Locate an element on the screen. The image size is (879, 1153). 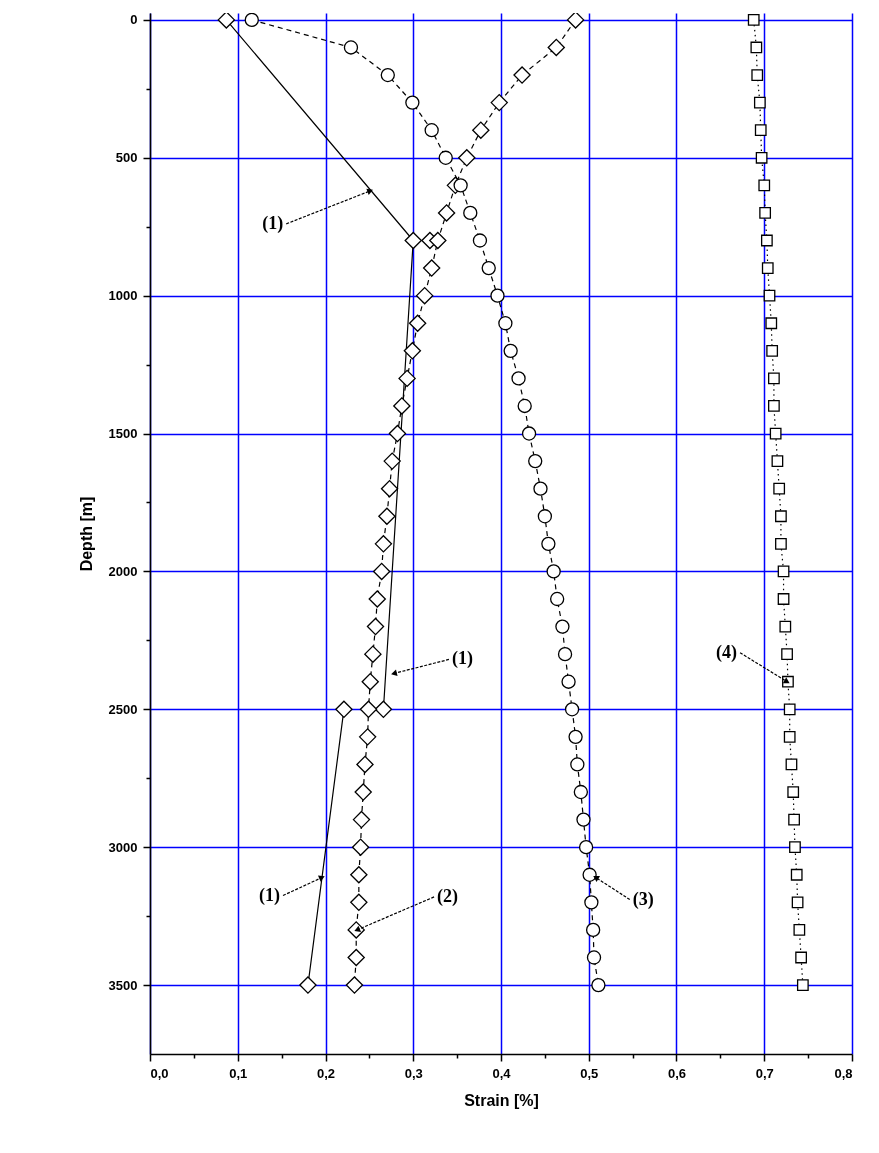
annotation: (4) is located at coordinates (727, 652).